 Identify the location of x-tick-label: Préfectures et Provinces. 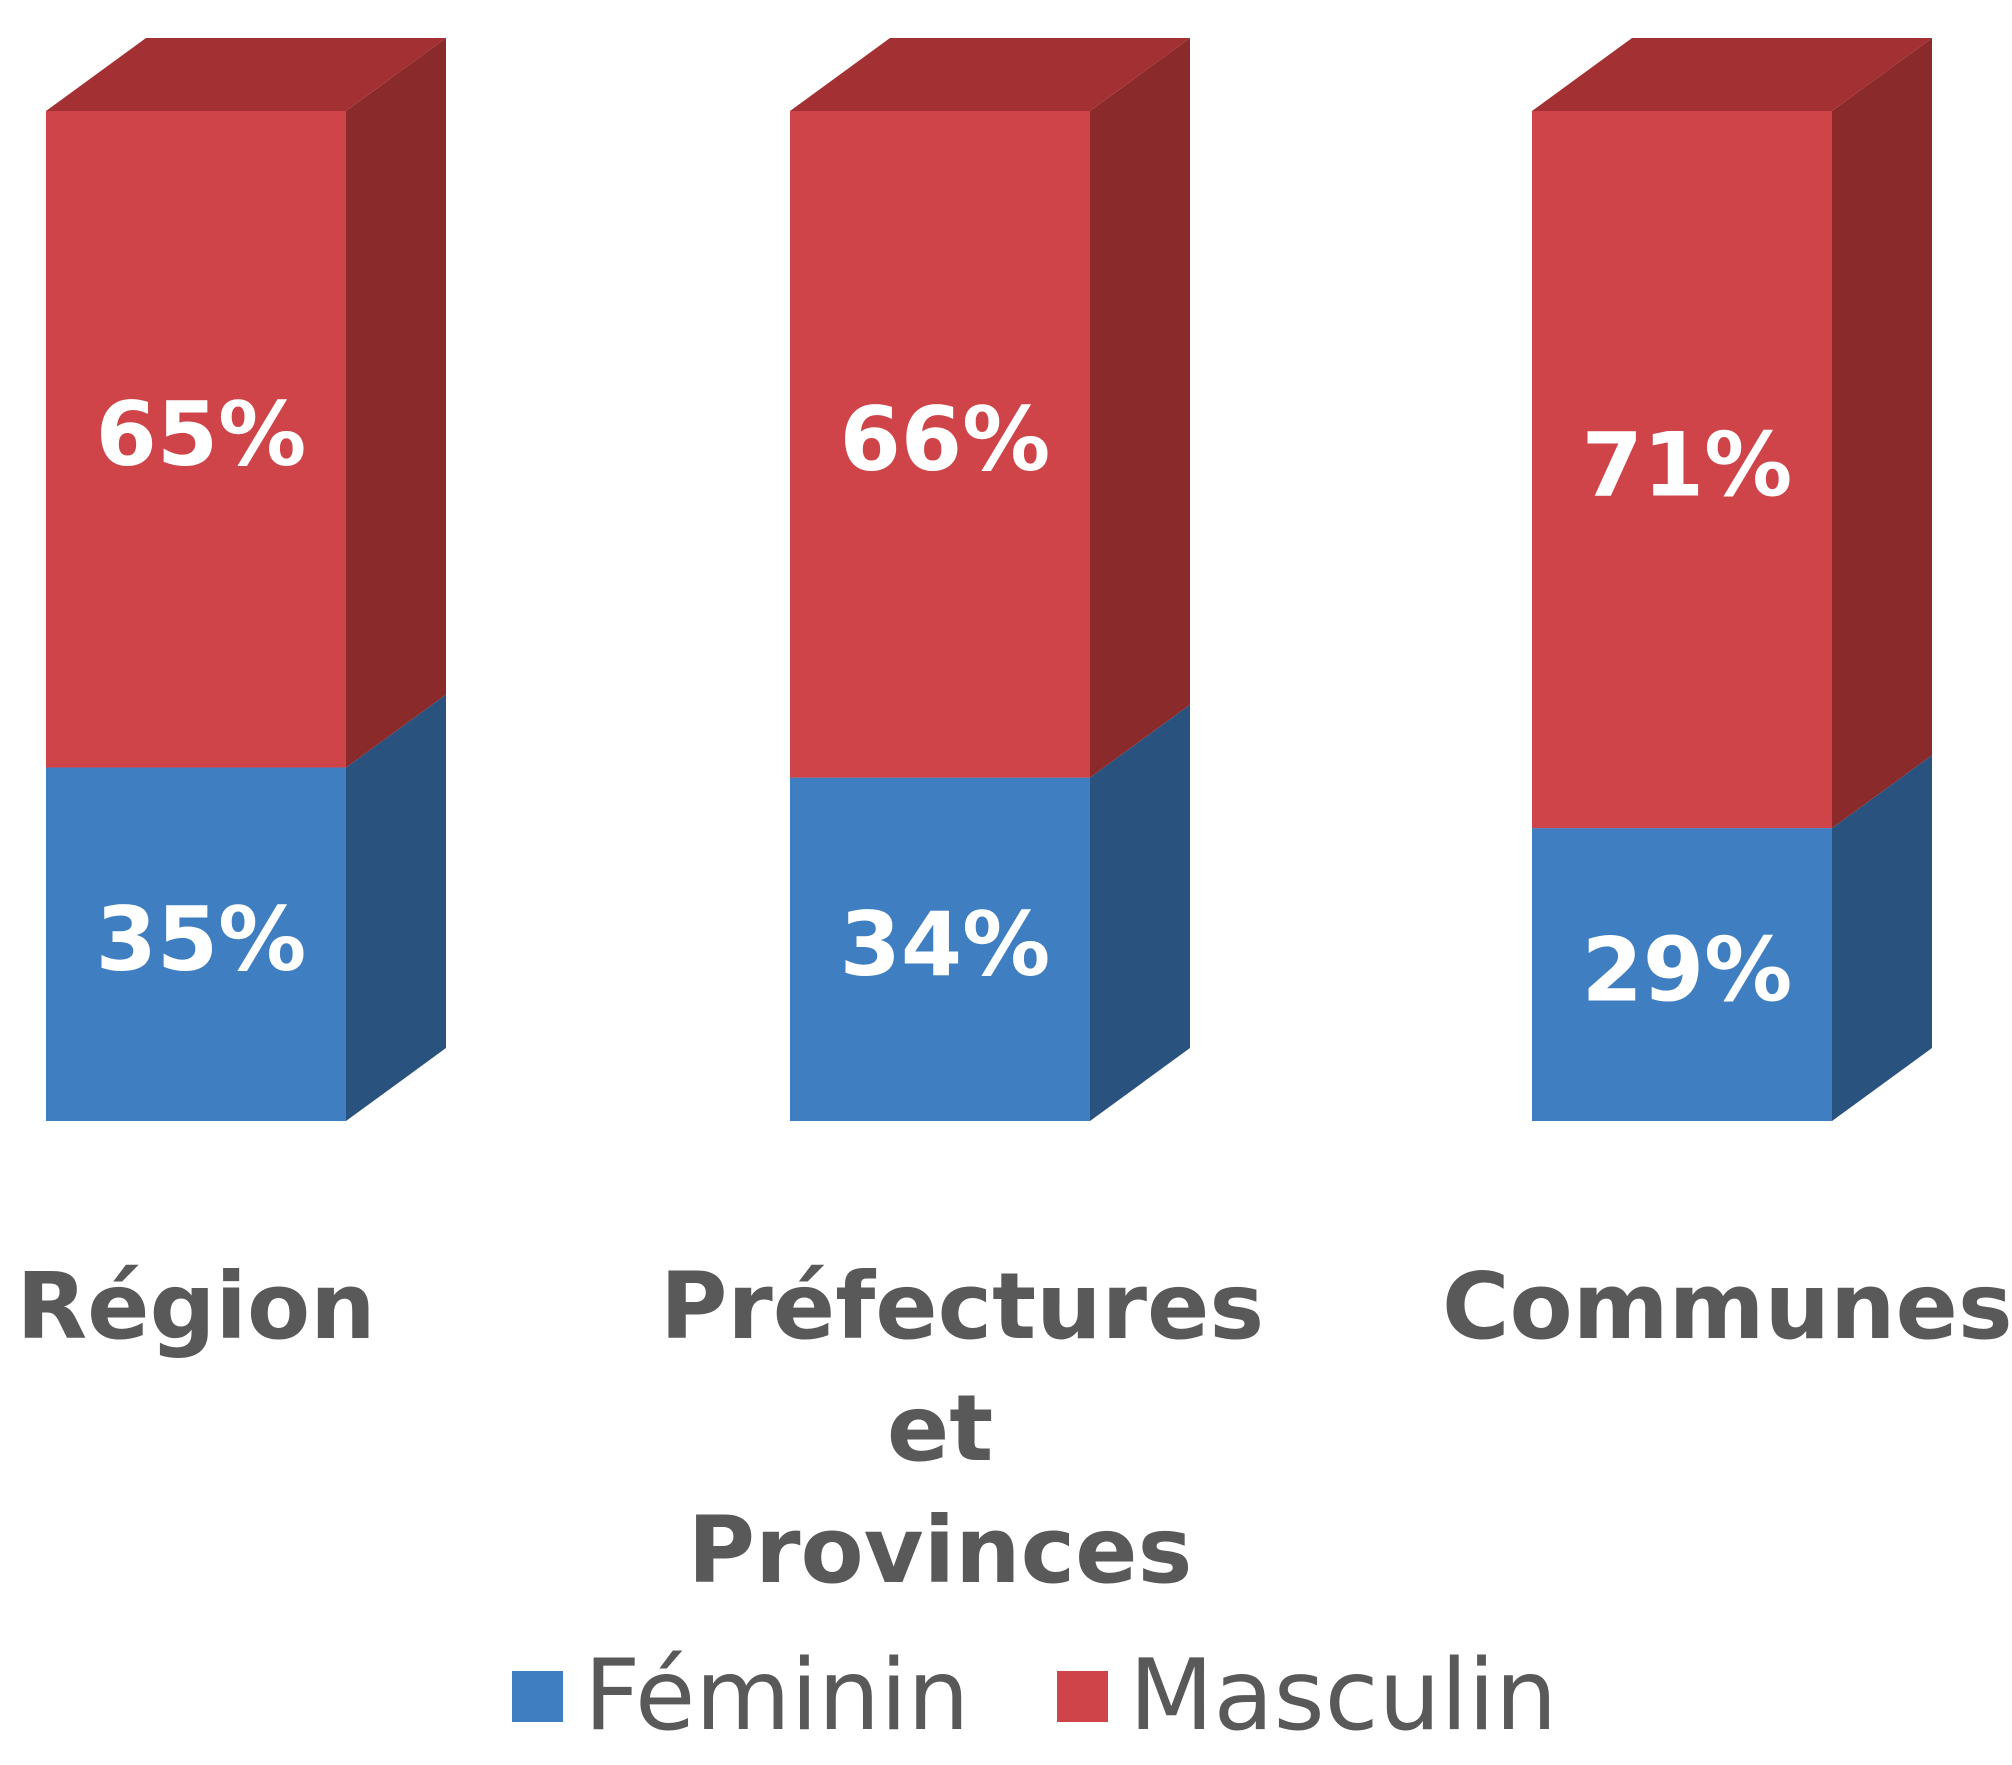
(962, 1428).